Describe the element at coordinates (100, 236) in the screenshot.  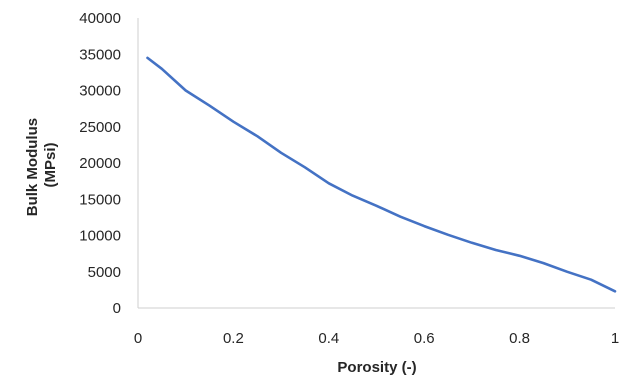
I see `y-tick-label: 10000` at that location.